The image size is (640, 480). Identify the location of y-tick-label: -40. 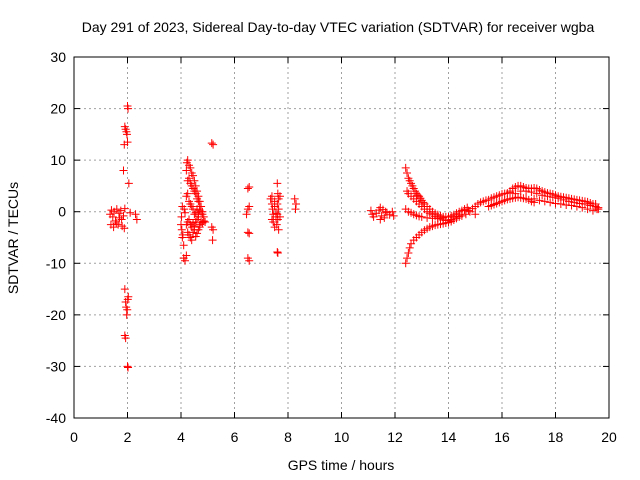
(56, 418).